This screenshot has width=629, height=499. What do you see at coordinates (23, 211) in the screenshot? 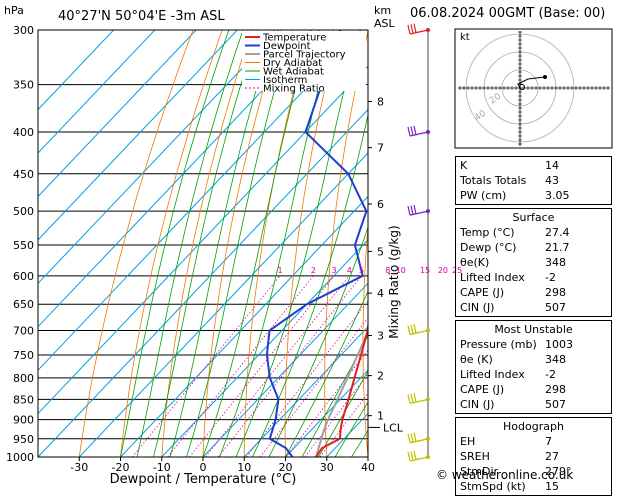
I see `pressure-tick-label: 500` at bounding box center [23, 211].